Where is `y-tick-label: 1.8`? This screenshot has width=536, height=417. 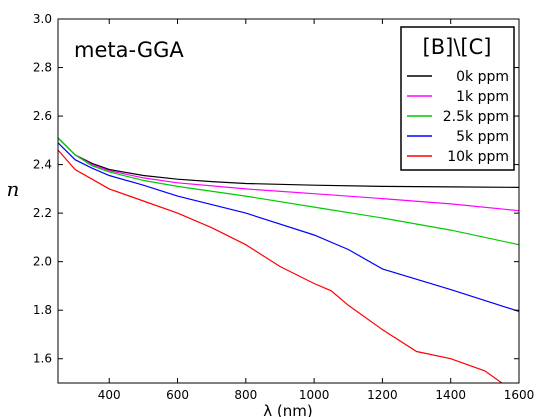 y-tick-label: 1.8 is located at coordinates (42, 310).